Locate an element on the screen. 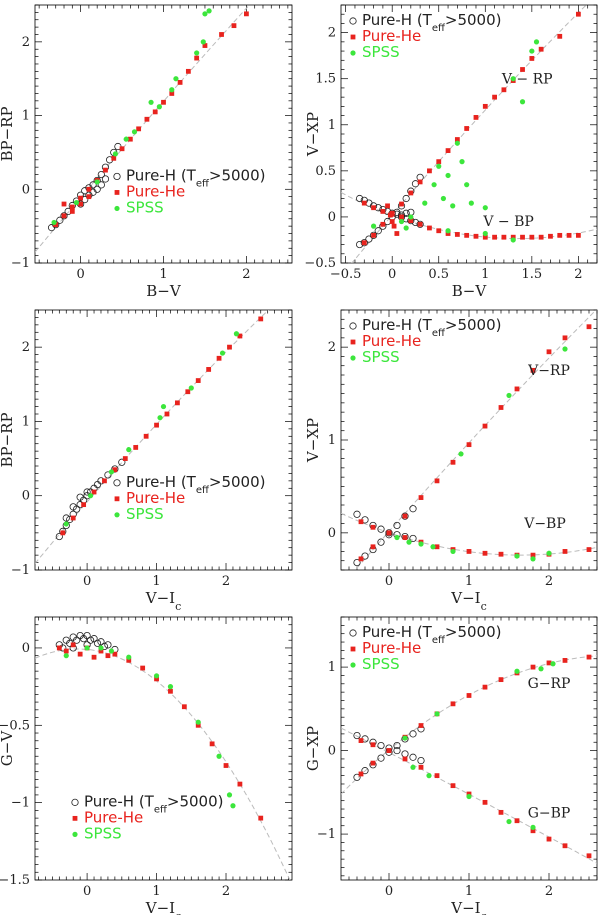 The width and height of the screenshot is (600, 915). y-tick-label: −1 is located at coordinates (20, 263).